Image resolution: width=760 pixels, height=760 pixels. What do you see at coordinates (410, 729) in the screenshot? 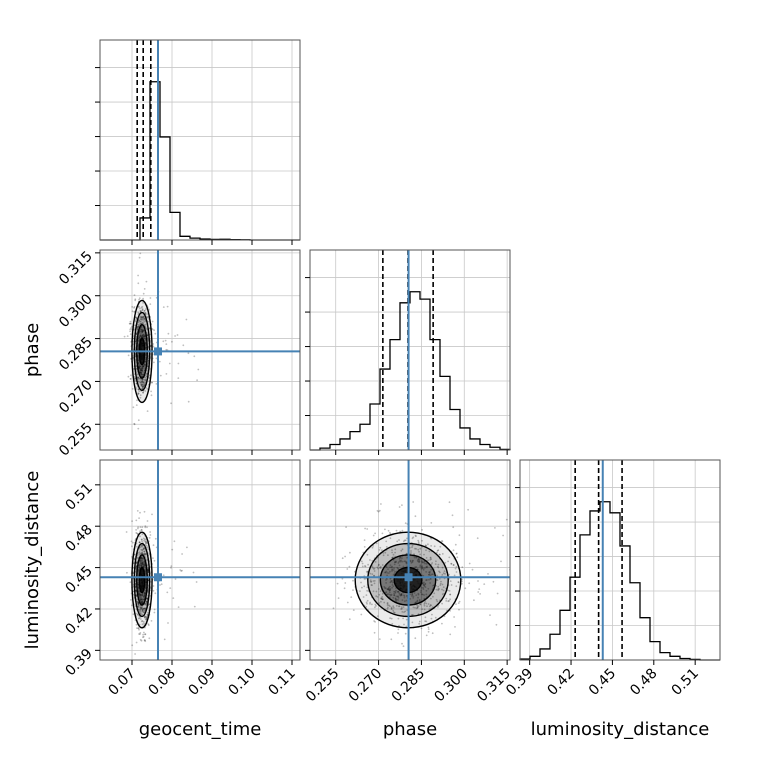
I see `x-axis-label-phase: phase` at bounding box center [410, 729].